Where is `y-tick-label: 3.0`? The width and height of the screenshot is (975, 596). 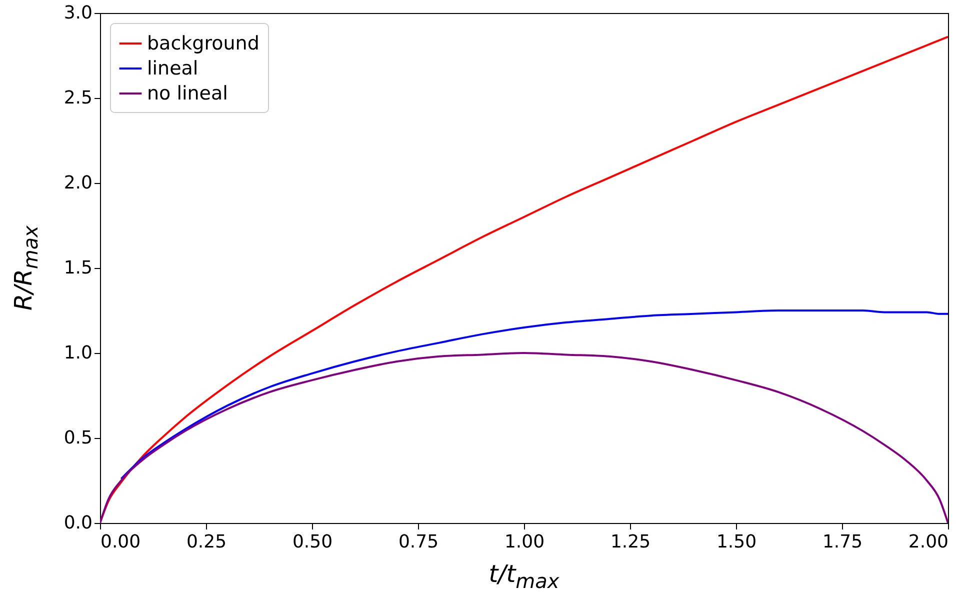 y-tick-label: 3.0 is located at coordinates (78, 13).